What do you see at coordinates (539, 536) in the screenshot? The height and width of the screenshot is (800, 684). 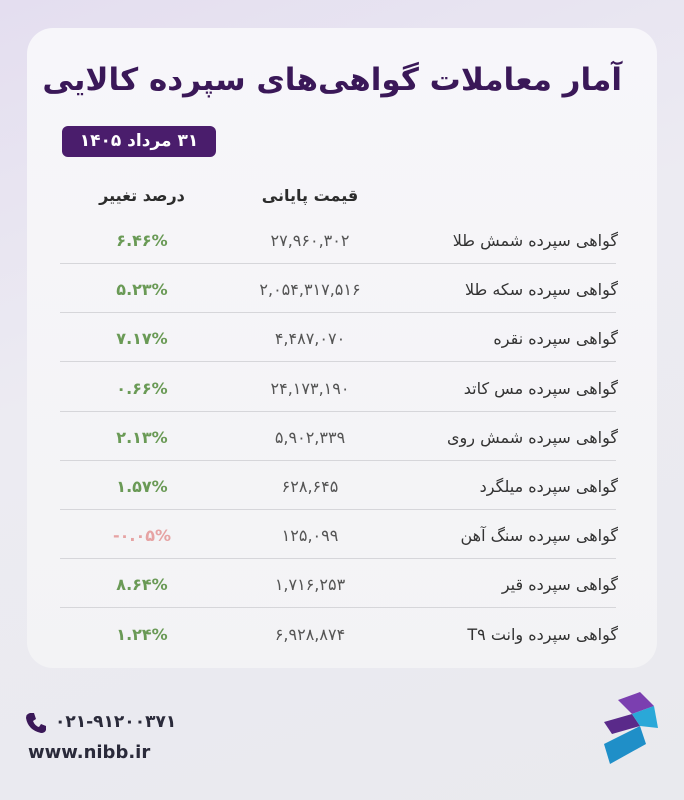 I see `item-name: گواهی سپرده سنگ آهن` at bounding box center [539, 536].